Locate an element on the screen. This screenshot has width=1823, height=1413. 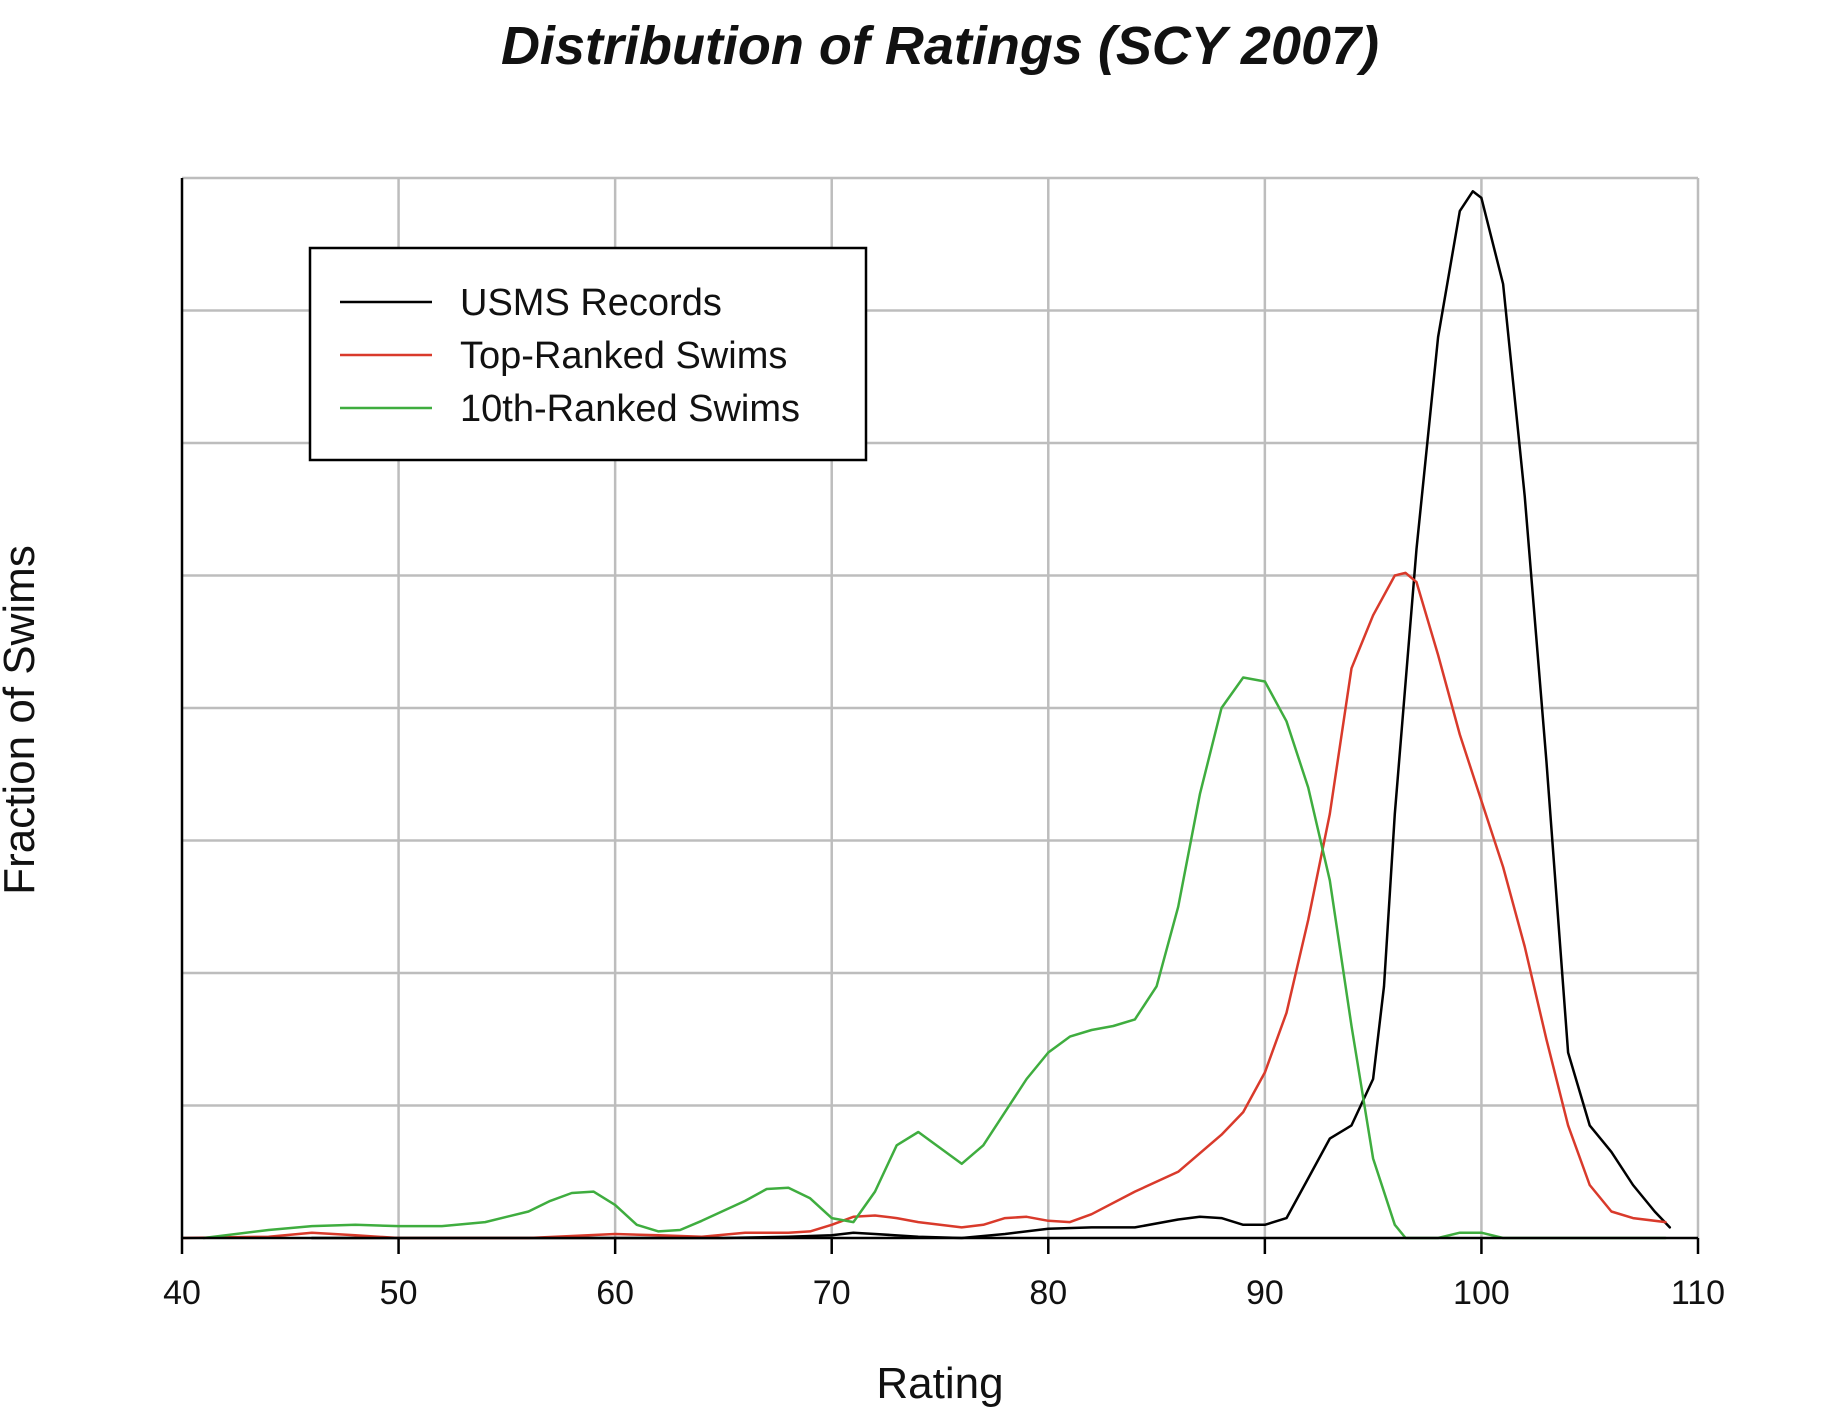
x-tick-labels: 40 50 60 70 80 90 100 110 is located at coordinates (944, 1293).